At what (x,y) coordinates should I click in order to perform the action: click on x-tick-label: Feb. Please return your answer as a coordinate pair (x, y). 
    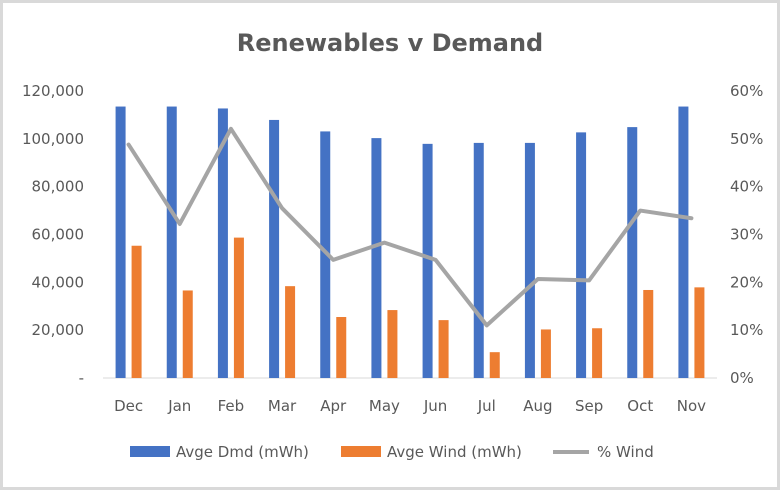
    Looking at the image, I should click on (231, 406).